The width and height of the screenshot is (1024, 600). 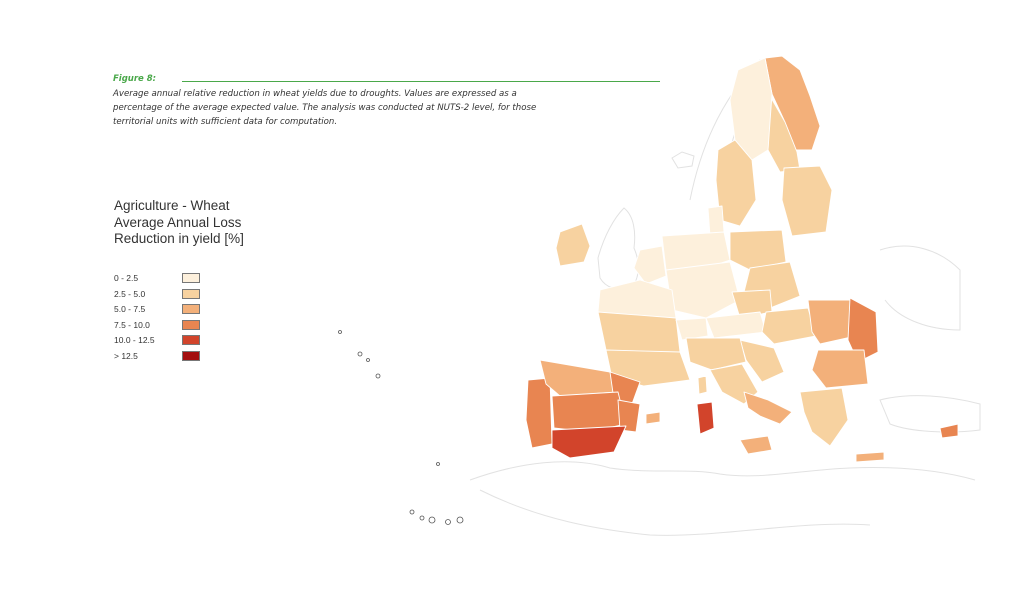 What do you see at coordinates (589, 412) in the screenshot?
I see `region-spain-centre` at bounding box center [589, 412].